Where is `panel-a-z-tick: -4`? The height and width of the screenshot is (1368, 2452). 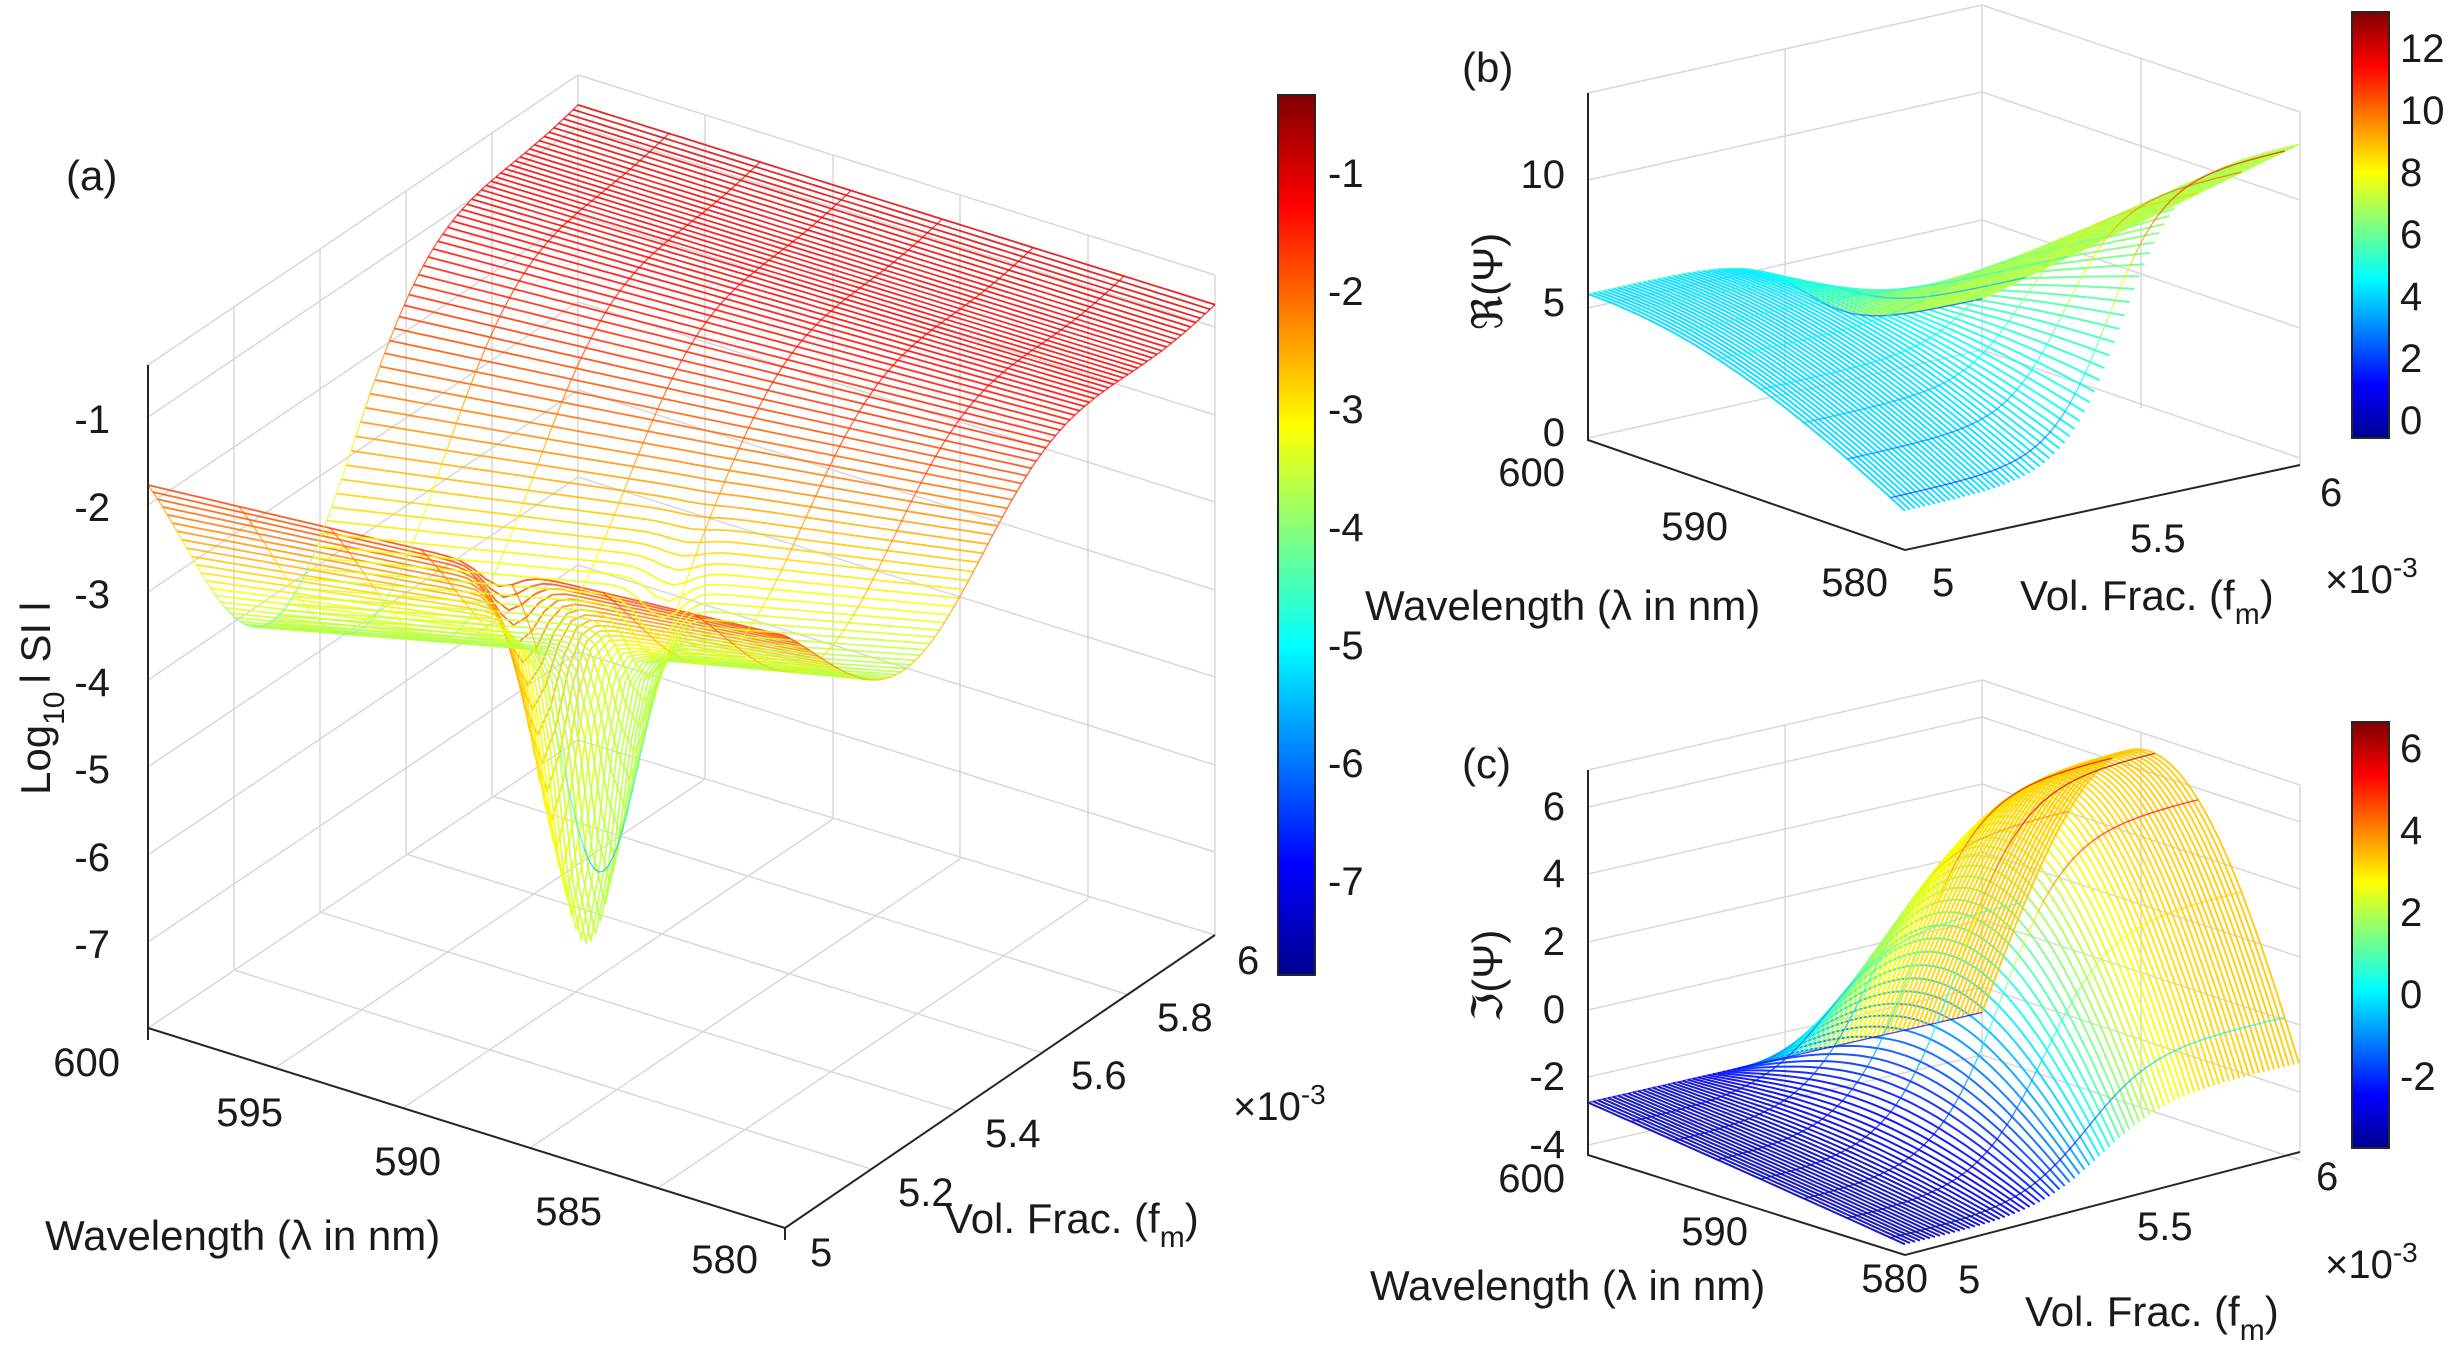
panel-a-z-tick: -4 is located at coordinates (92, 683).